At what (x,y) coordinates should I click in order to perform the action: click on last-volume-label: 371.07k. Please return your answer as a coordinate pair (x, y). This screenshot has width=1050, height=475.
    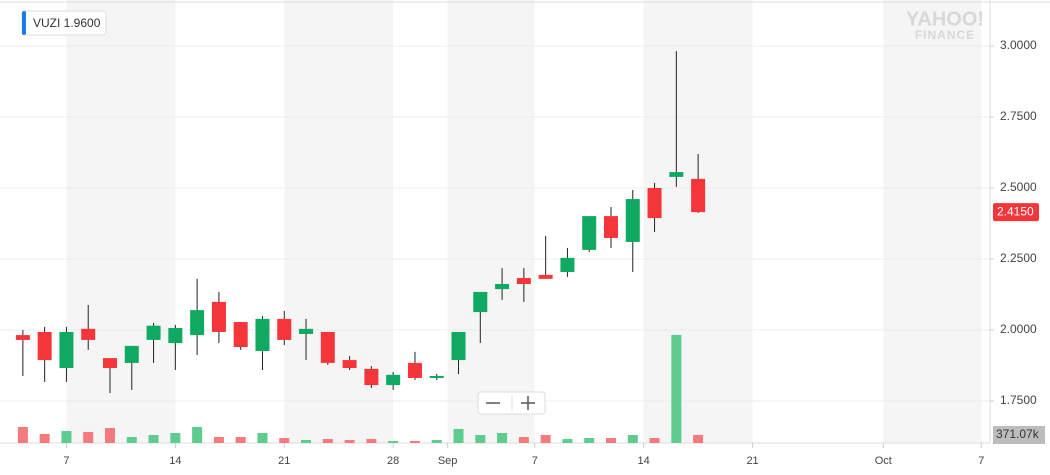
    Looking at the image, I should click on (1018, 434).